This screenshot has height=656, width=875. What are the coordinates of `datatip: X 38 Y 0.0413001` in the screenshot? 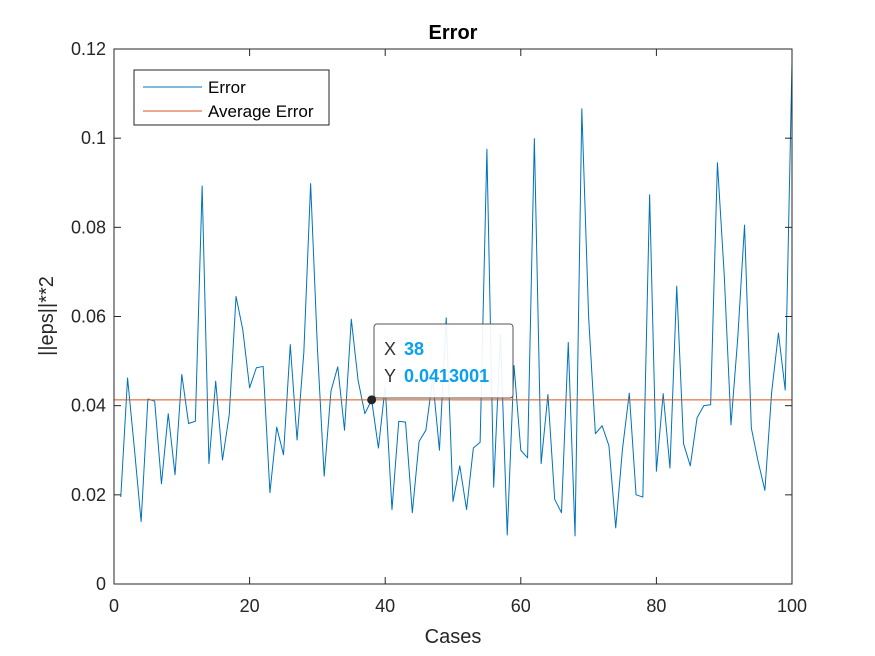 It's located at (440, 364).